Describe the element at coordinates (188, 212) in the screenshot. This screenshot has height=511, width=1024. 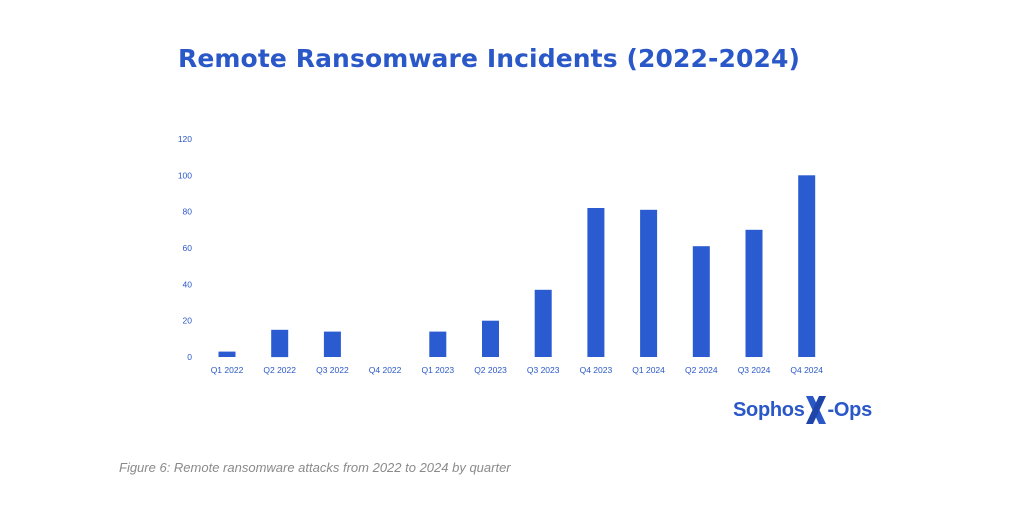
I see `y-tick-label: 80` at that location.